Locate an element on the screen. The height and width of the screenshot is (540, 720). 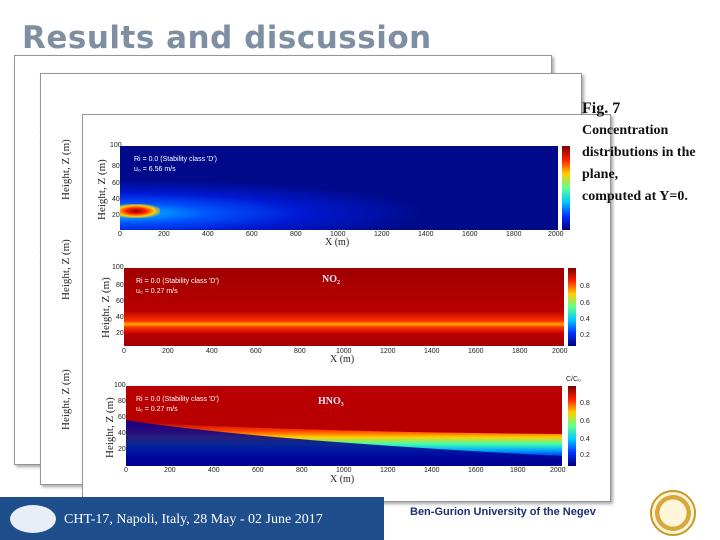
mid-cbar-tick-06: 0.6 is located at coordinates (585, 303).